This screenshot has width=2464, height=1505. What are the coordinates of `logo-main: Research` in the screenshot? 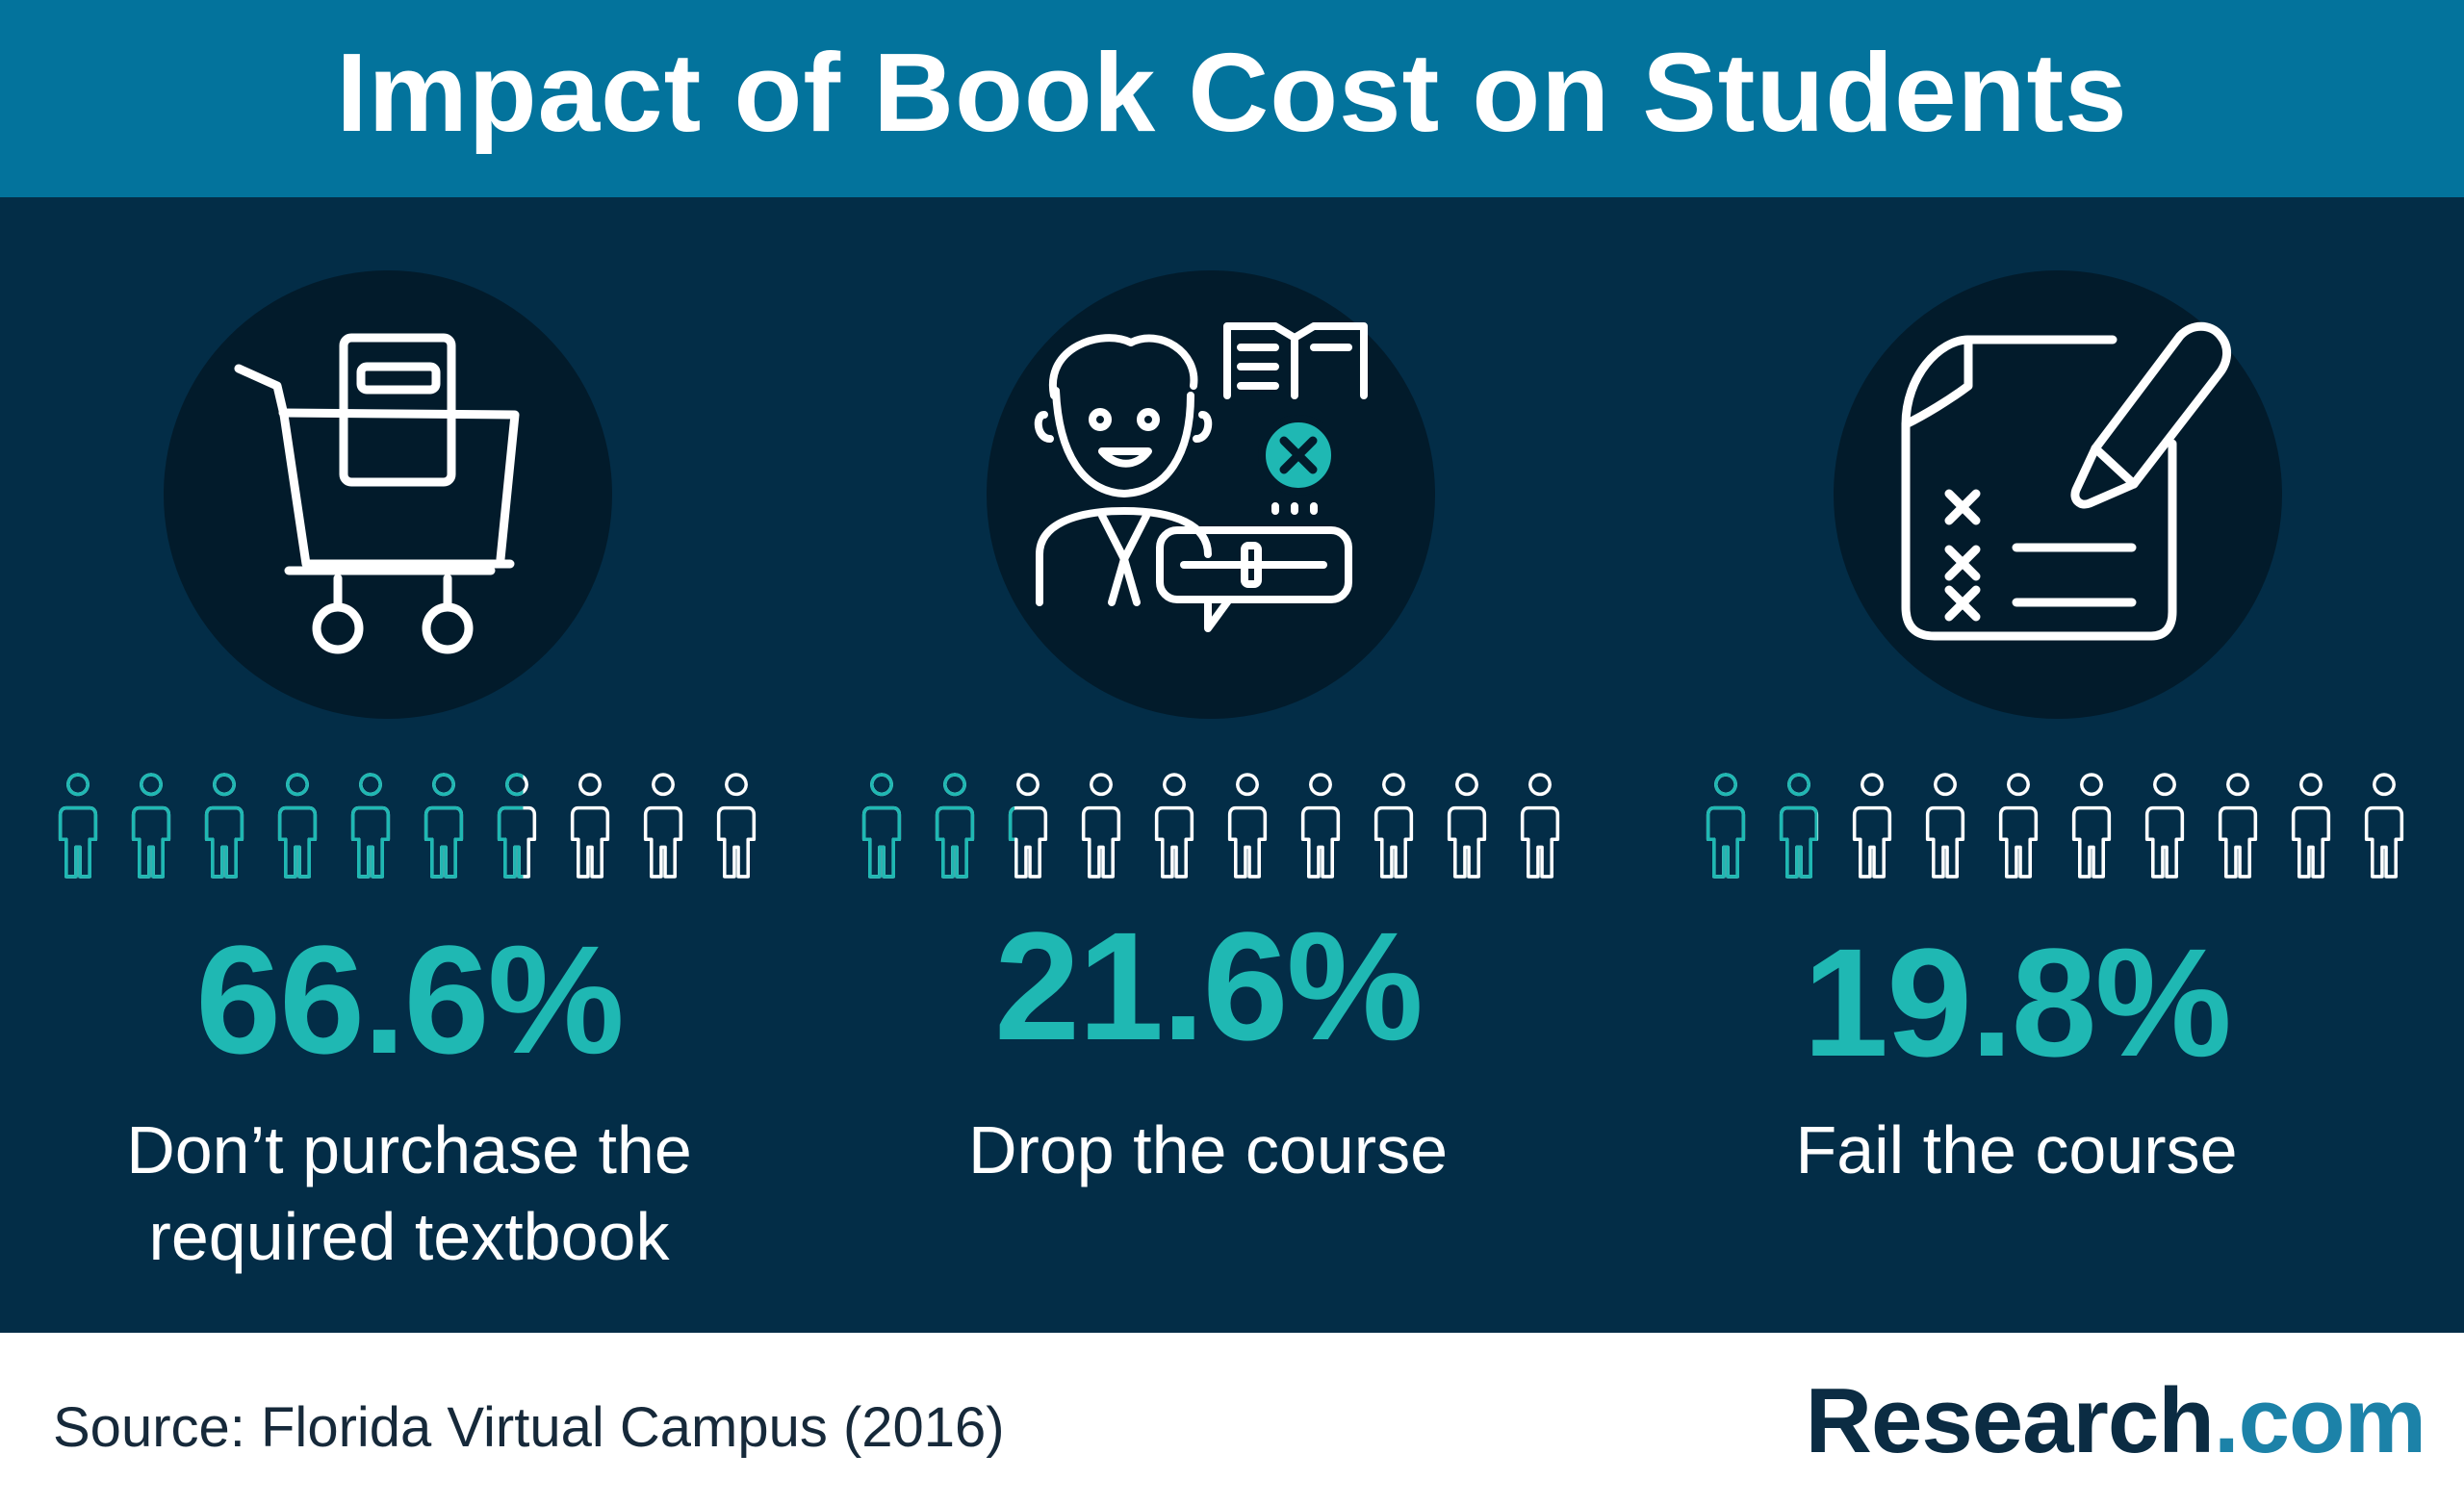 It's located at (2010, 1421).